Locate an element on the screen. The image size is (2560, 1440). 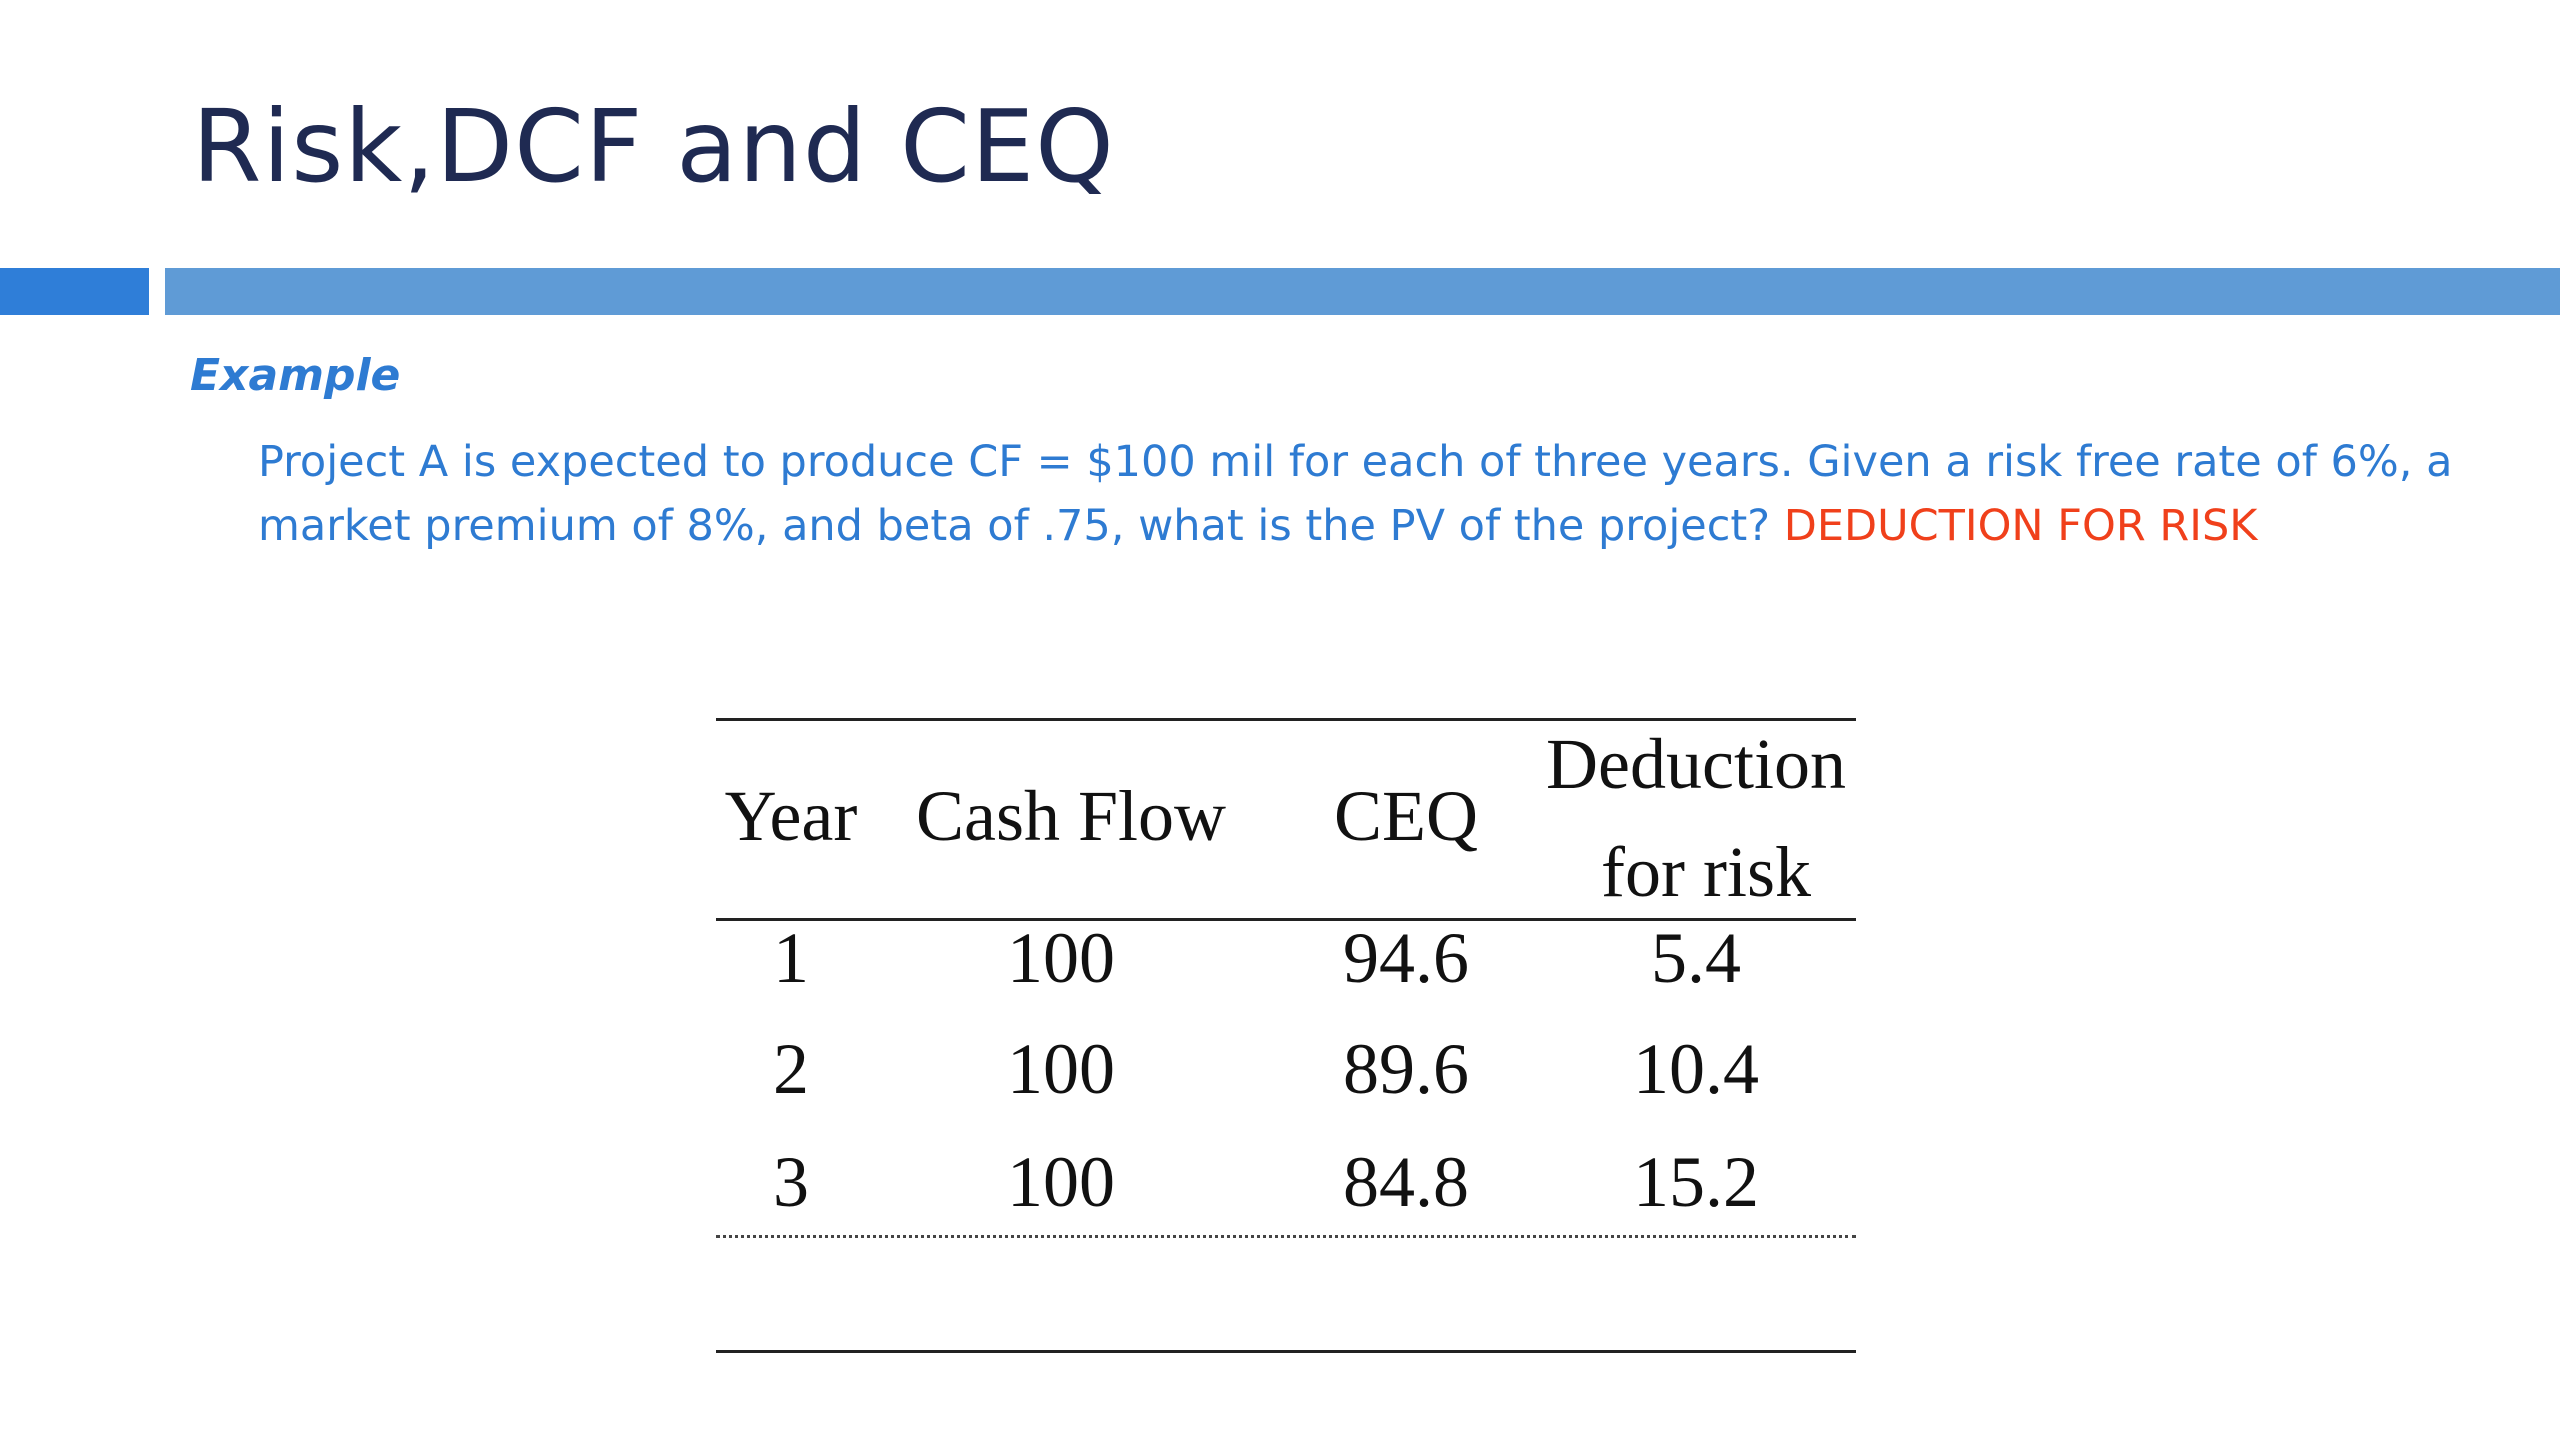
row-1-cash-flow: 100 is located at coordinates (1061, 958).